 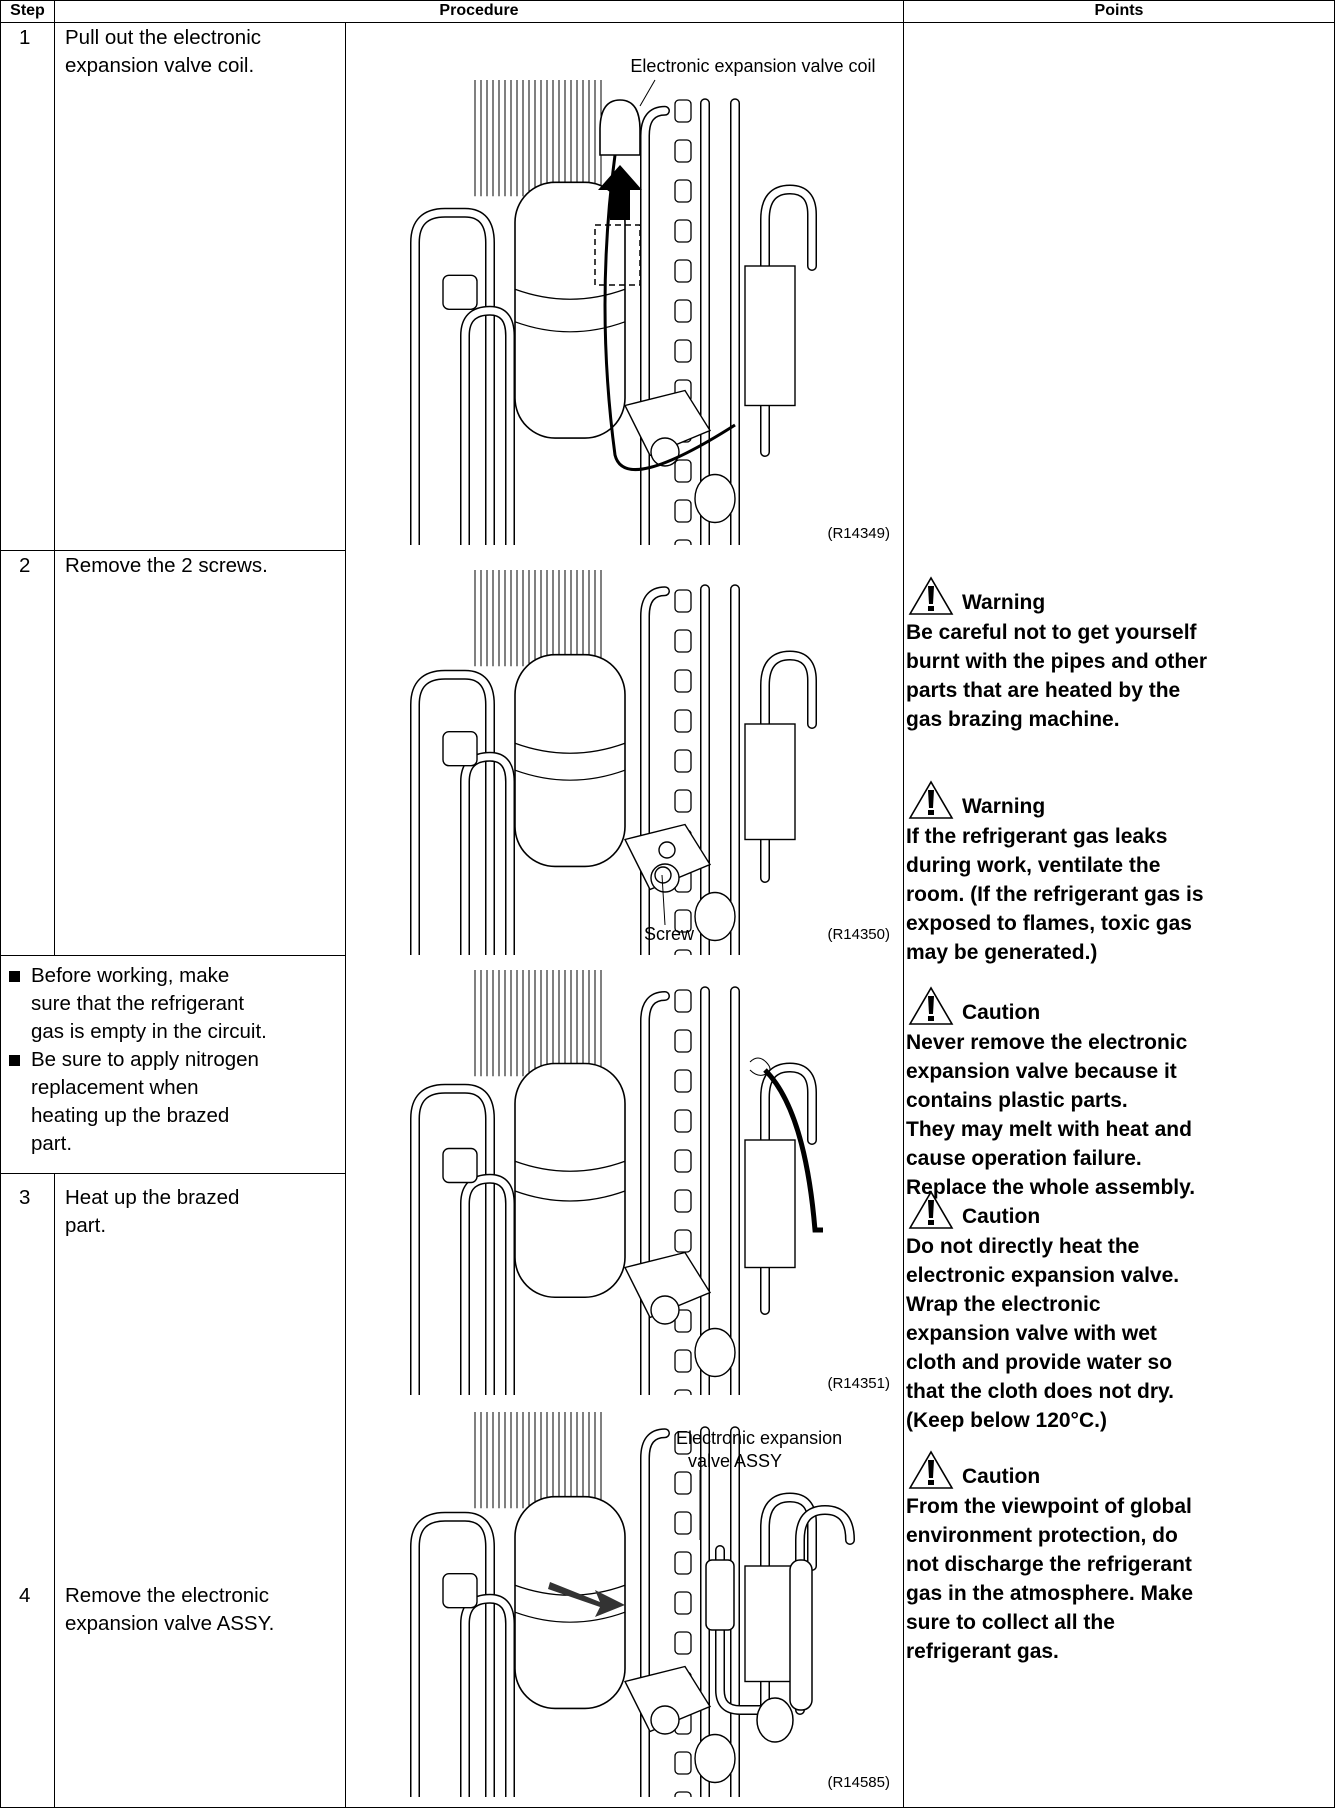 I want to click on point-text: cloth and provide water so, so click(x=1039, y=1362).